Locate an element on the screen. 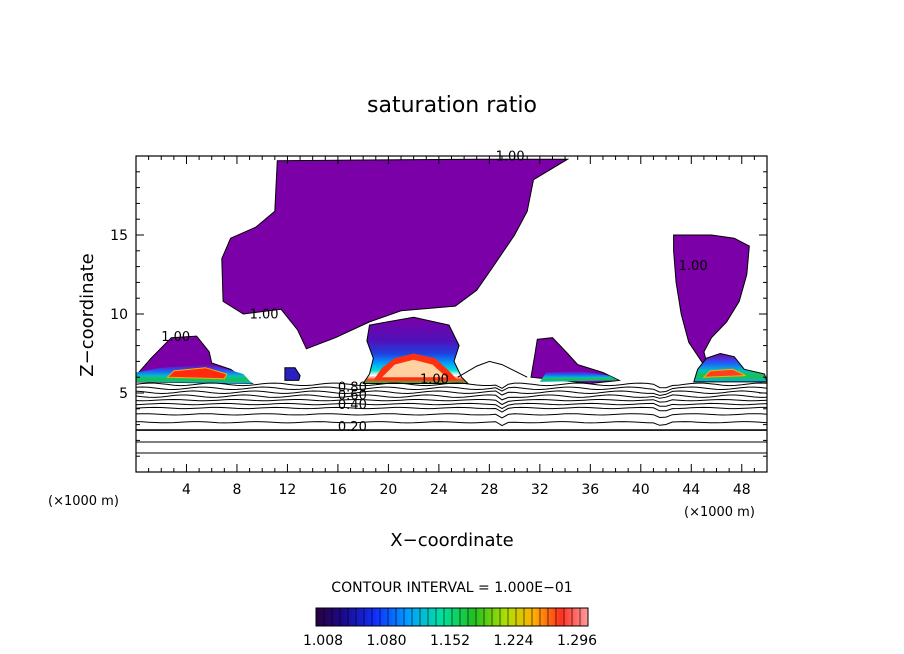 The image size is (904, 654). right-band-core is located at coordinates (724, 373).